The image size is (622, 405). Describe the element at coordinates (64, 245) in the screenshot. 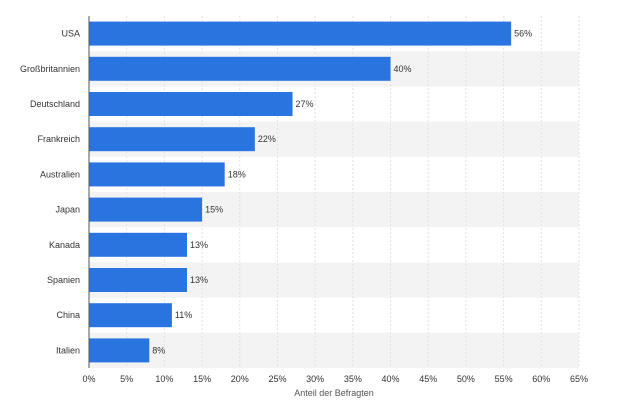

I see `category-label: Kanada` at that location.